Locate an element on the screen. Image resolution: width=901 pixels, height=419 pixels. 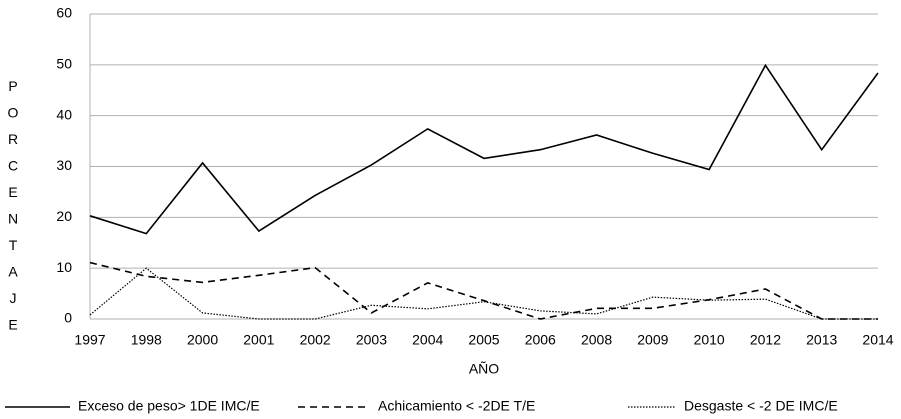
x-tick-label: 2006 is located at coordinates (540, 340).